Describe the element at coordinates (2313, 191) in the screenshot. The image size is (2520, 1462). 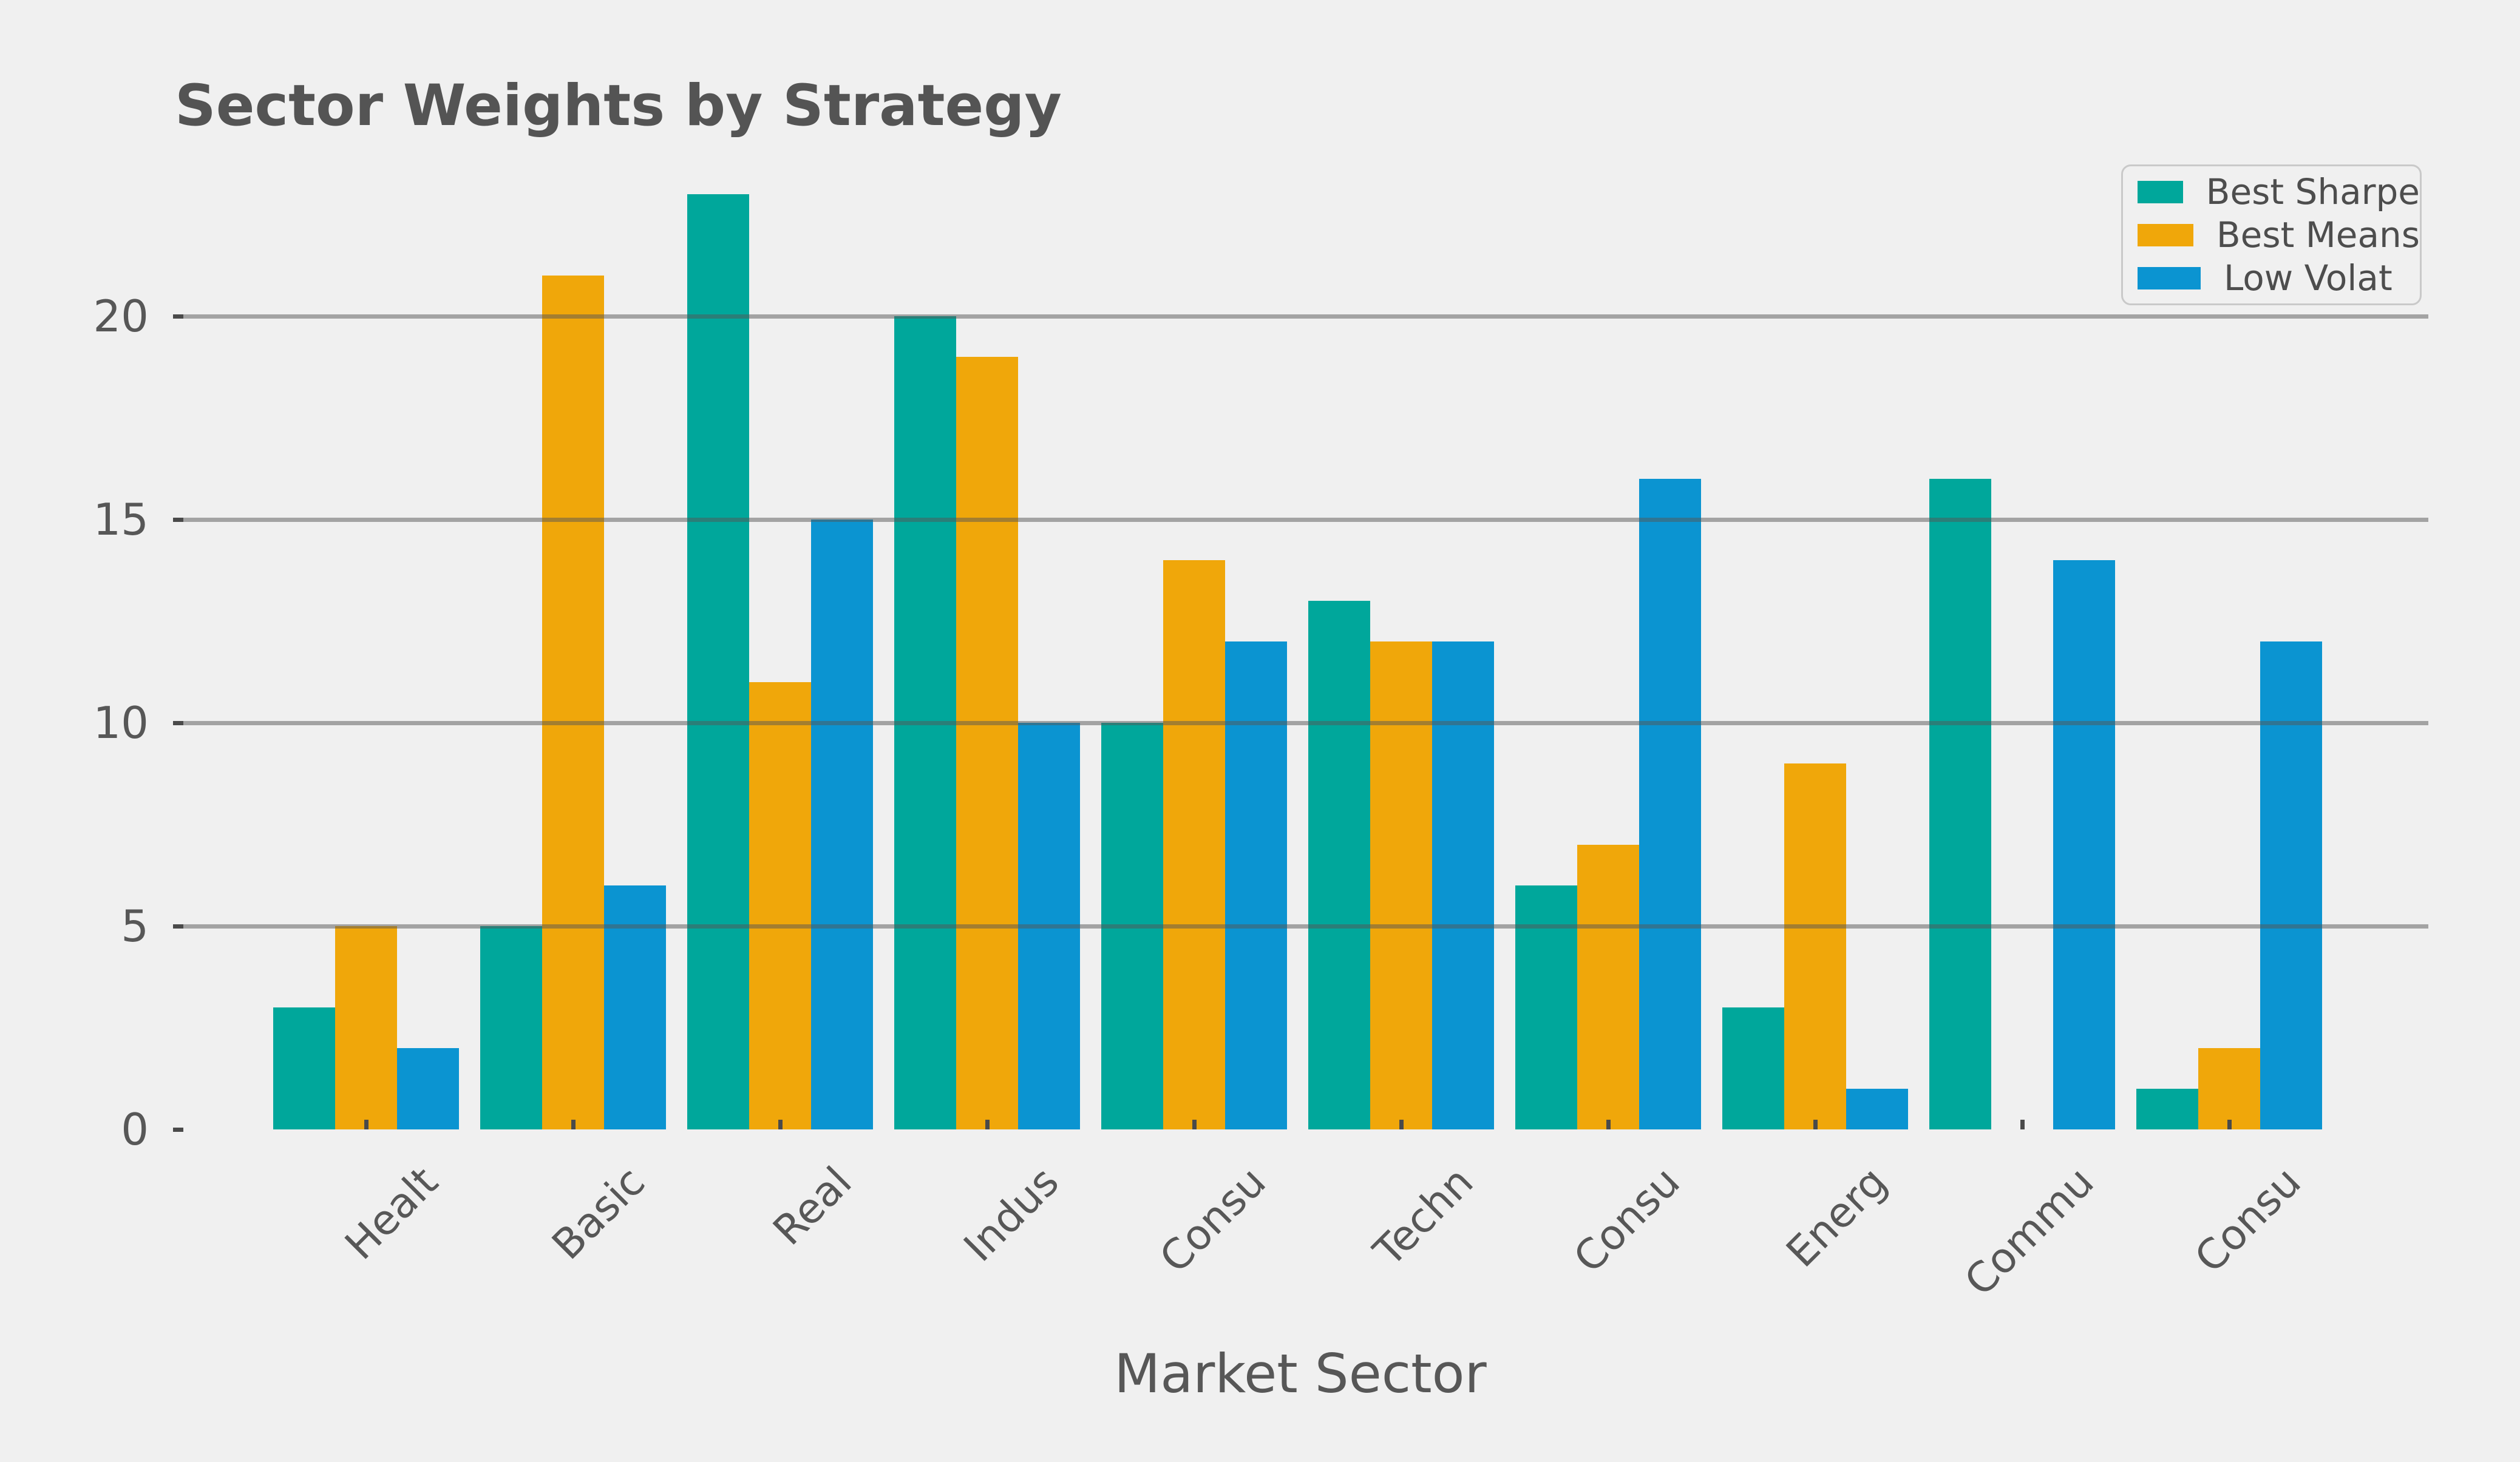
I see `legend-label: Best Sharpe` at that location.